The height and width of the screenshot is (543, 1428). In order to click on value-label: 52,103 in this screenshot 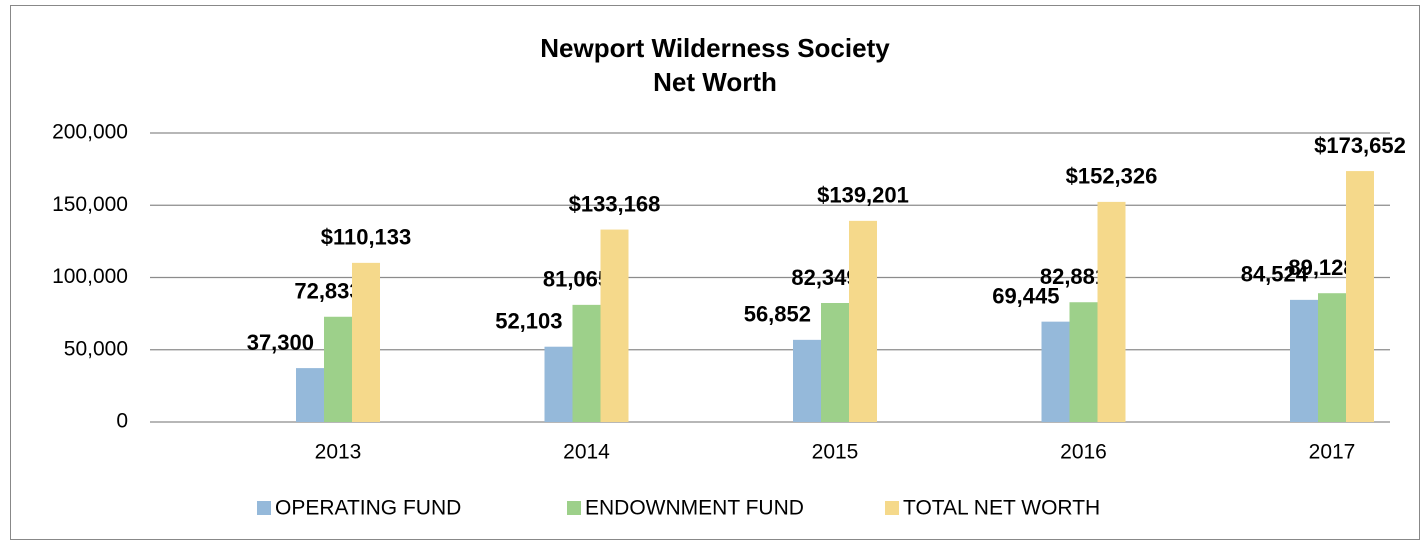, I will do `click(528, 321)`.